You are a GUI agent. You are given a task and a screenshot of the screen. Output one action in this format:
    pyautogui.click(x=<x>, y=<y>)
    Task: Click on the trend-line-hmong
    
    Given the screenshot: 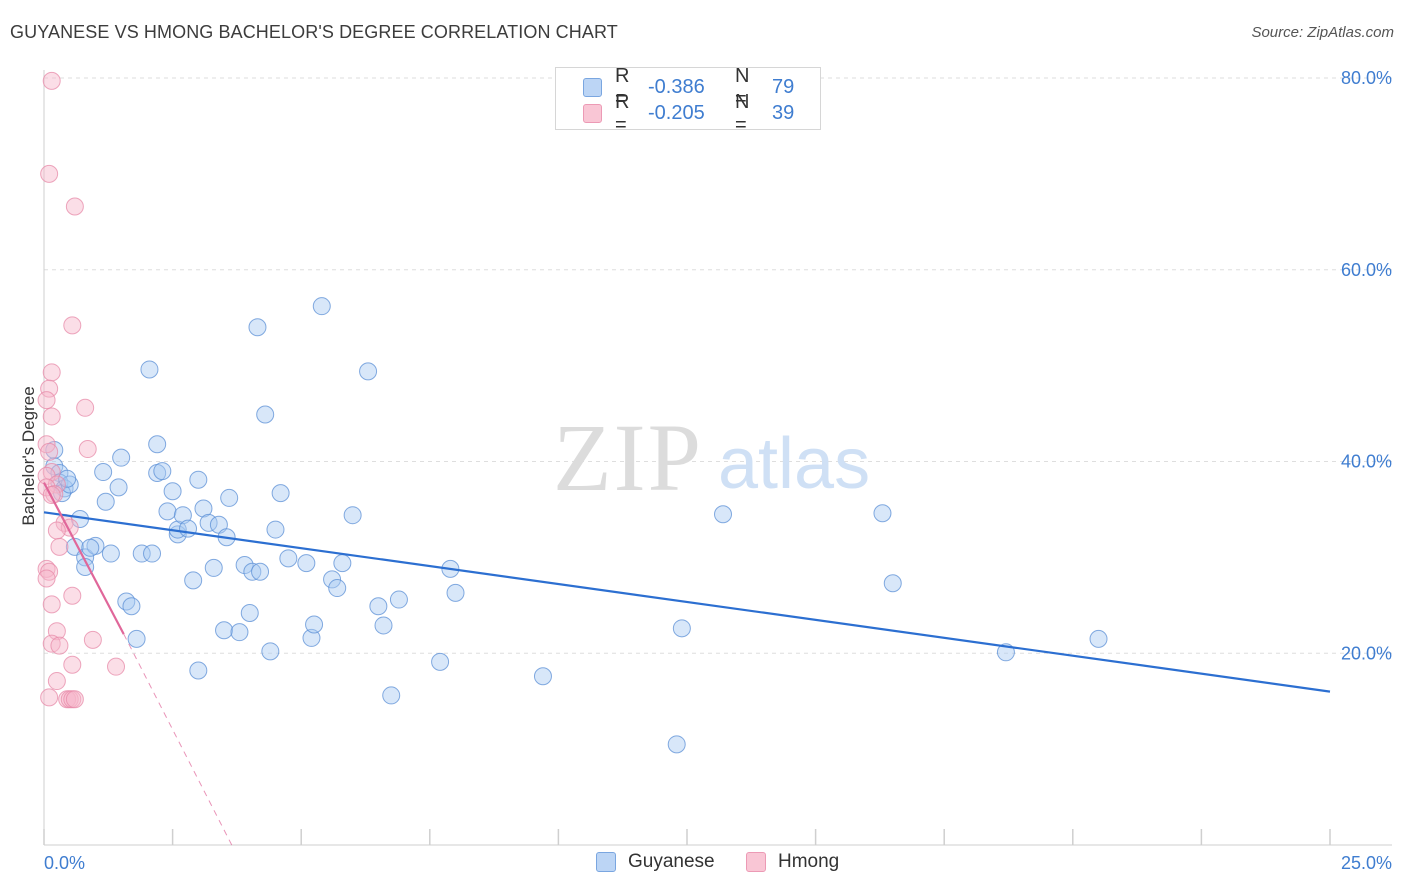 What is the action you would take?
    pyautogui.click(x=84, y=558)
    